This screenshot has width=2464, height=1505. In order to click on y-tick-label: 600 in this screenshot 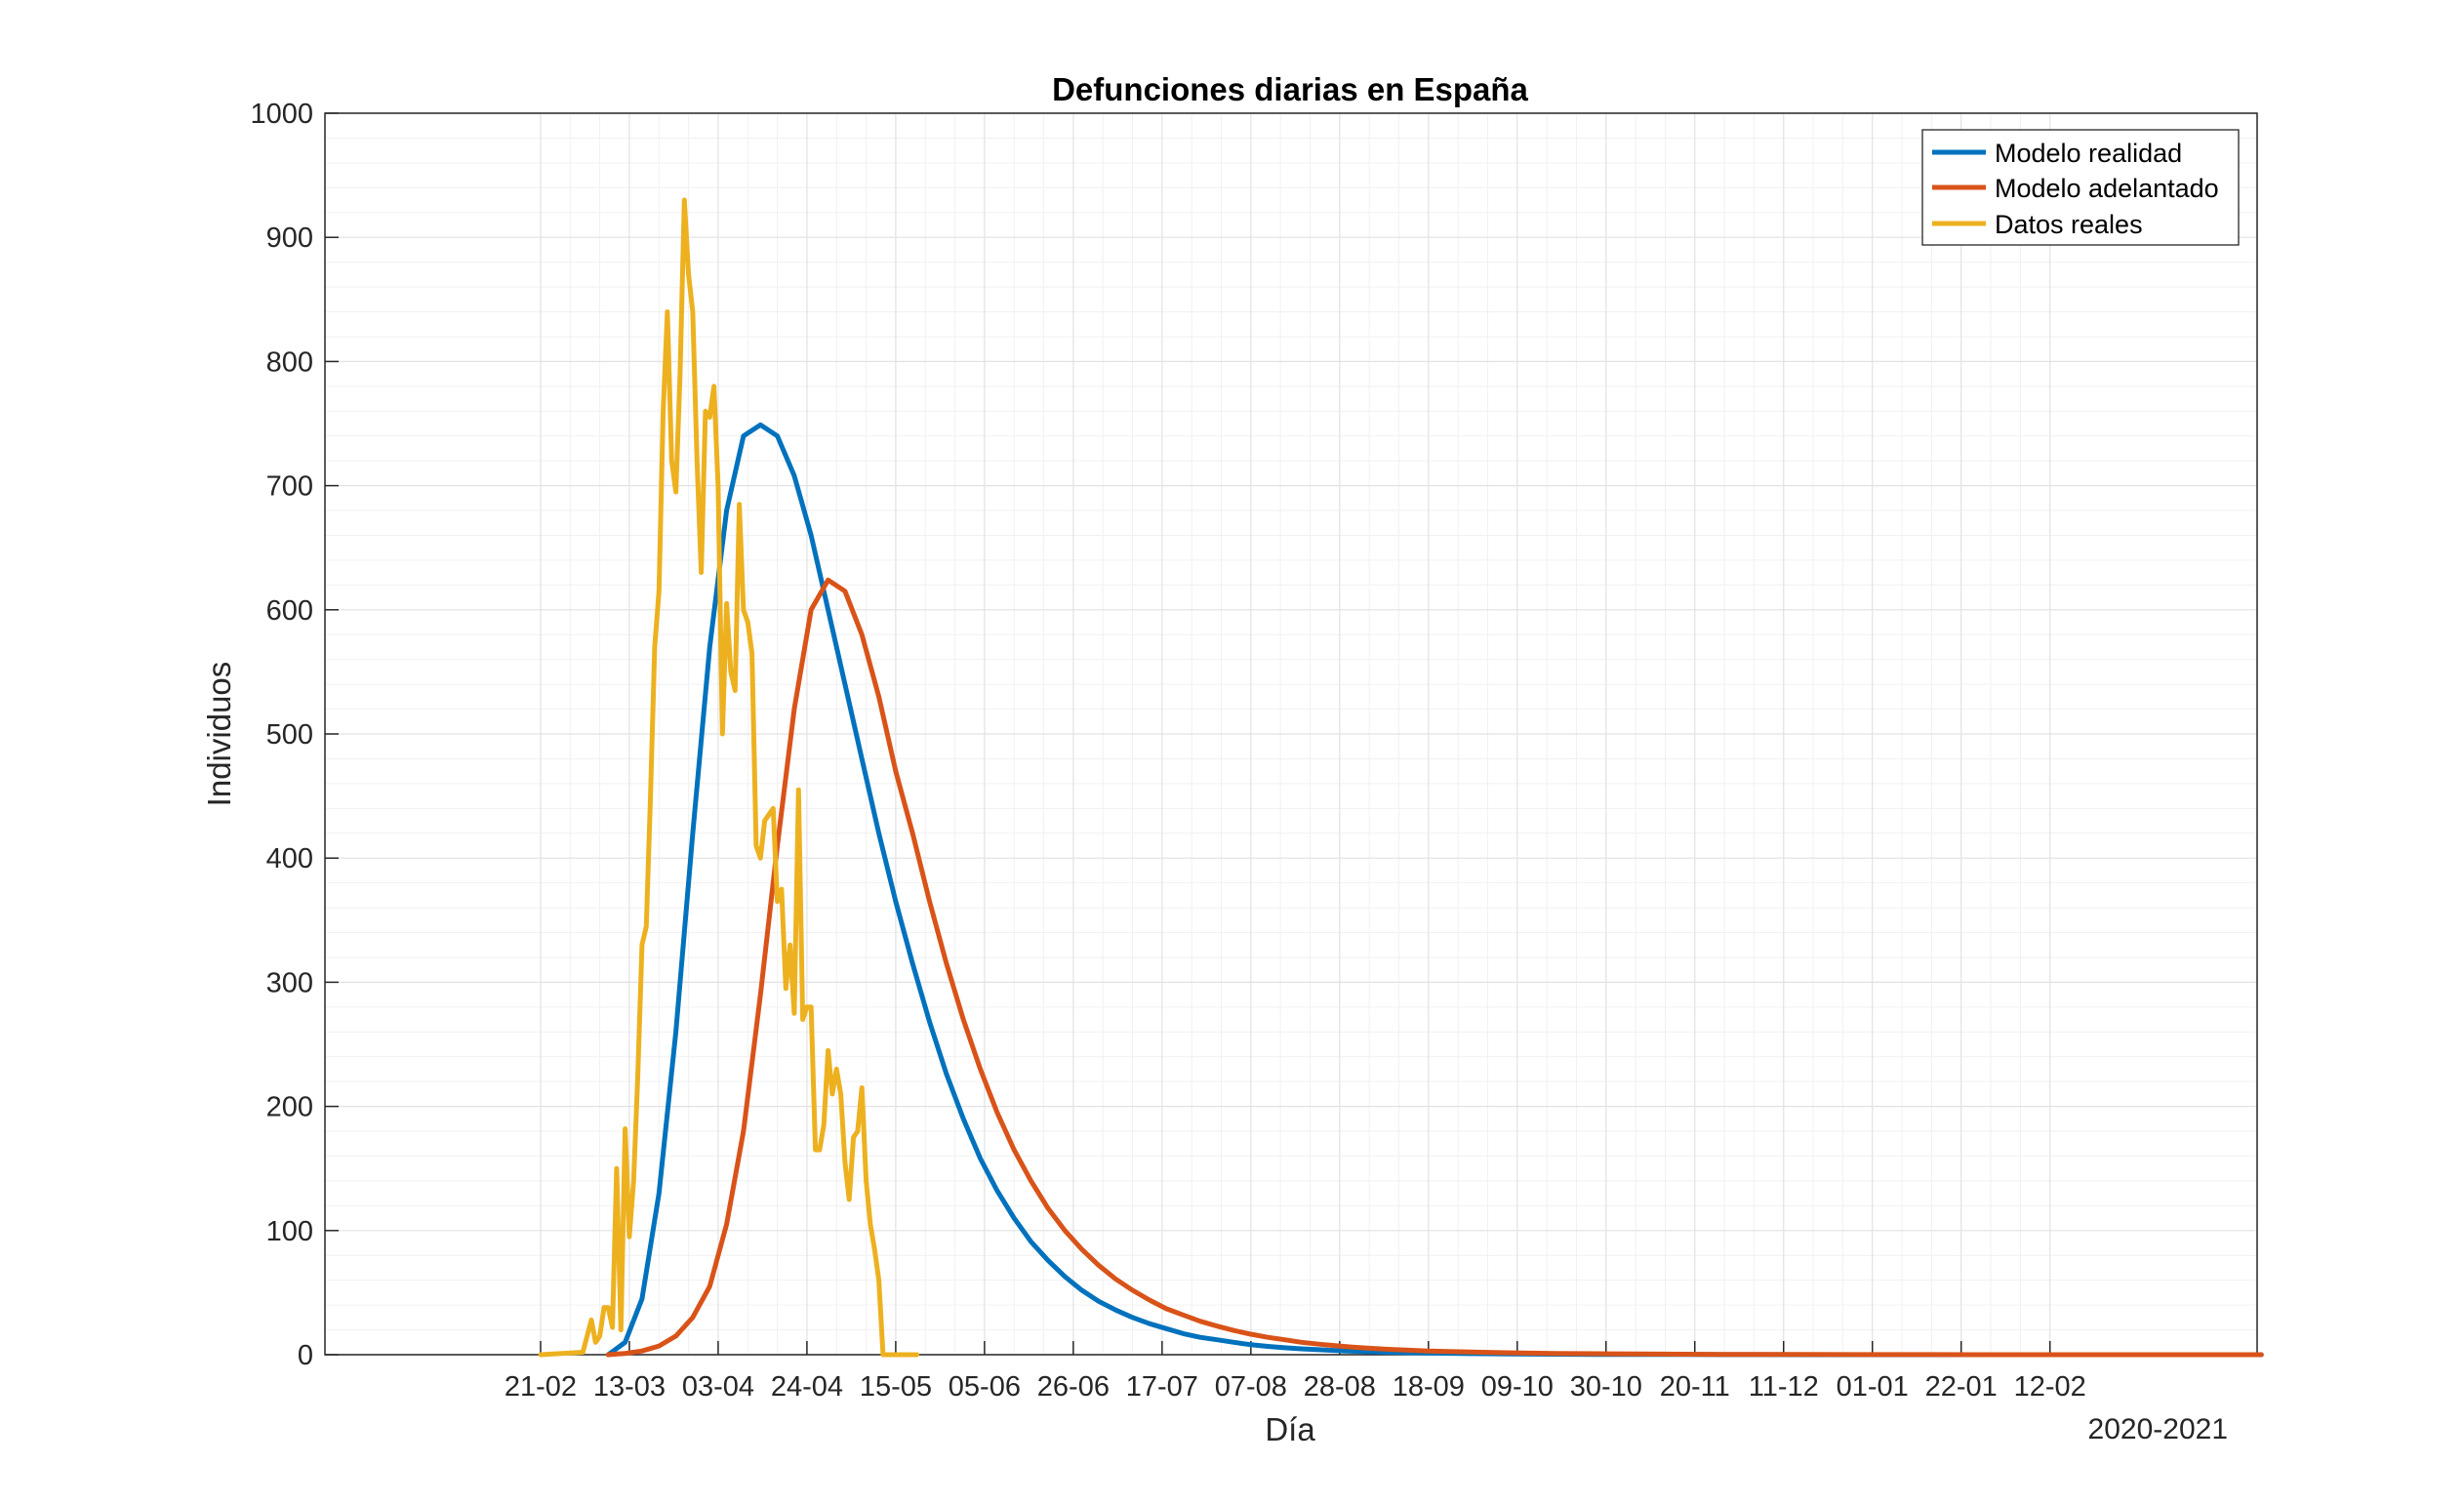, I will do `click(289, 611)`.